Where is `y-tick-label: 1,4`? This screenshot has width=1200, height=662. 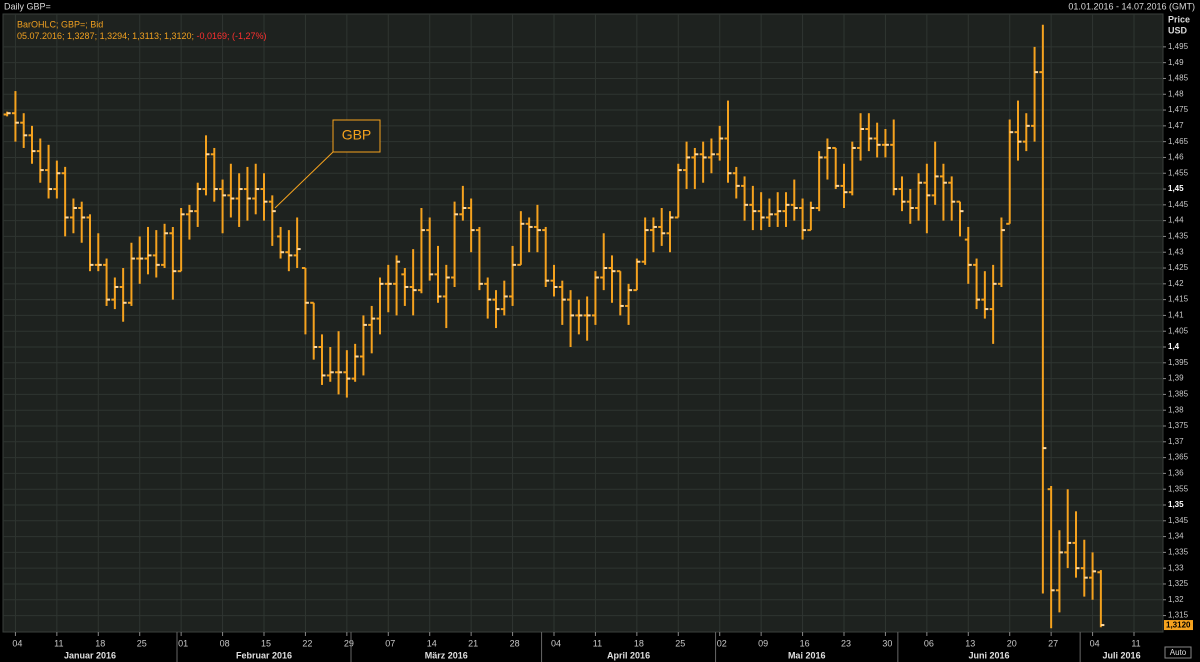 y-tick-label: 1,4 is located at coordinates (1174, 346).